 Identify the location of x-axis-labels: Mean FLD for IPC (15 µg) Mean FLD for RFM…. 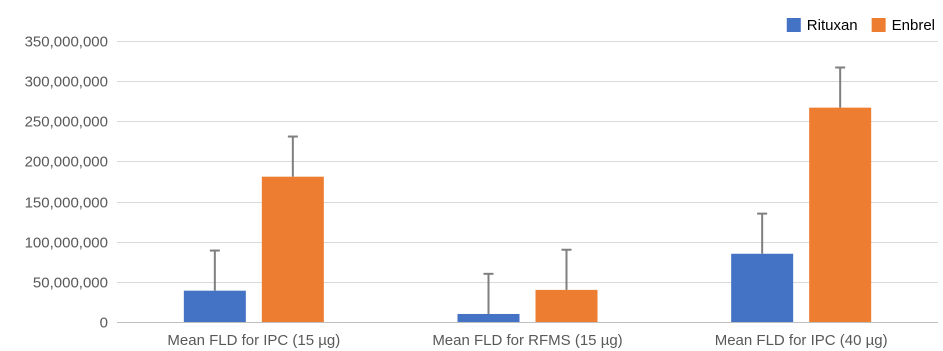
(527, 340).